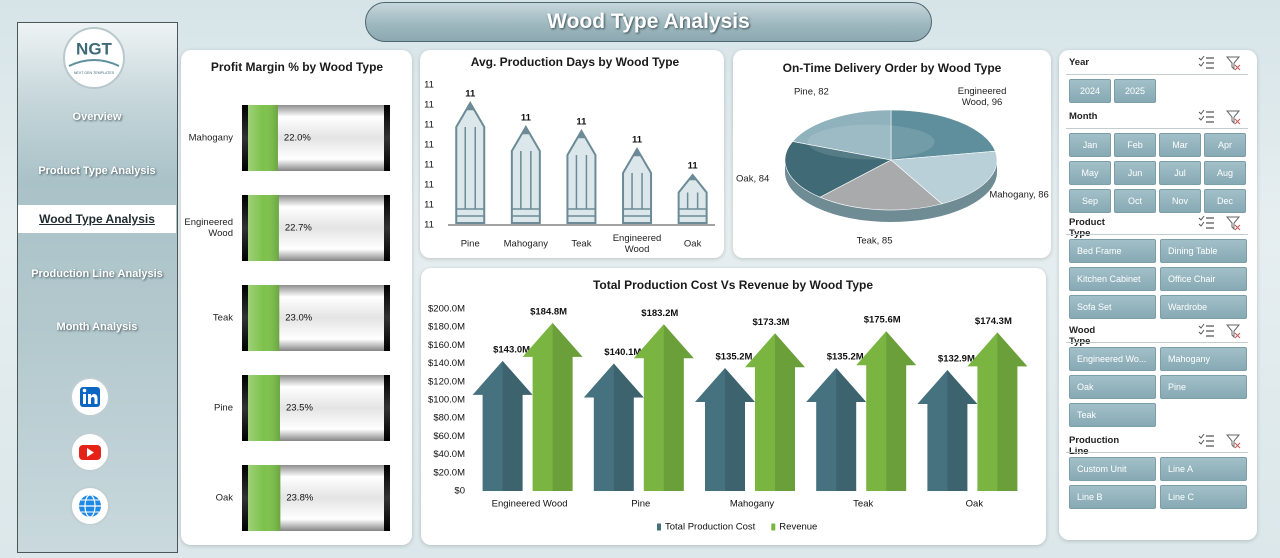 The image size is (1280, 558). What do you see at coordinates (622, 352) in the screenshot?
I see `data-label: $140.1M` at bounding box center [622, 352].